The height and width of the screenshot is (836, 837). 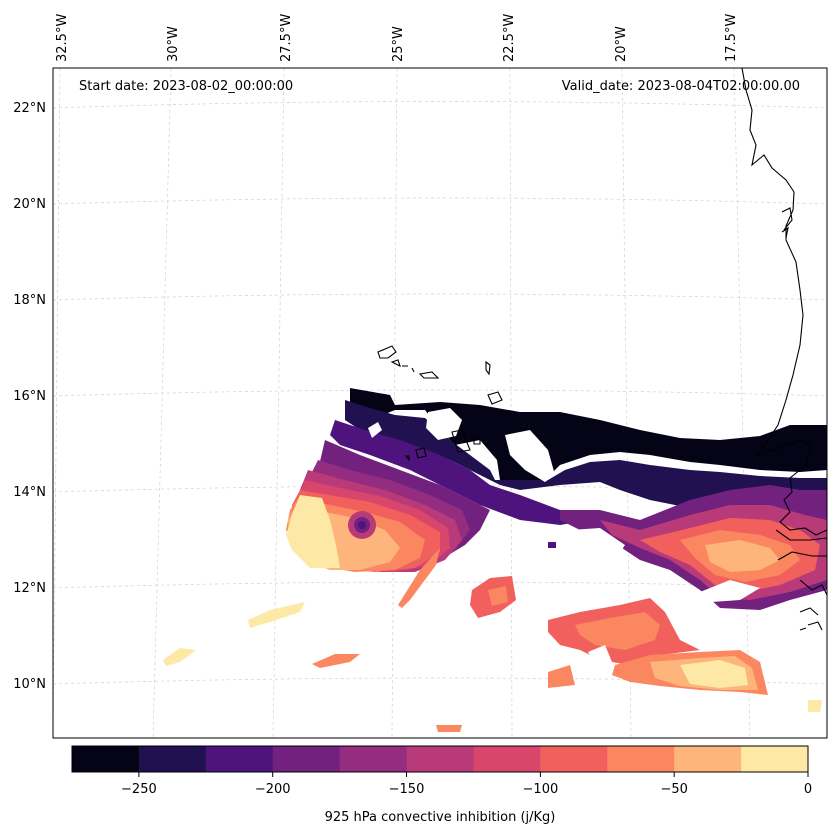 What do you see at coordinates (597, 544) in the screenshot?
I see `cin-gap-east-a` at bounding box center [597, 544].